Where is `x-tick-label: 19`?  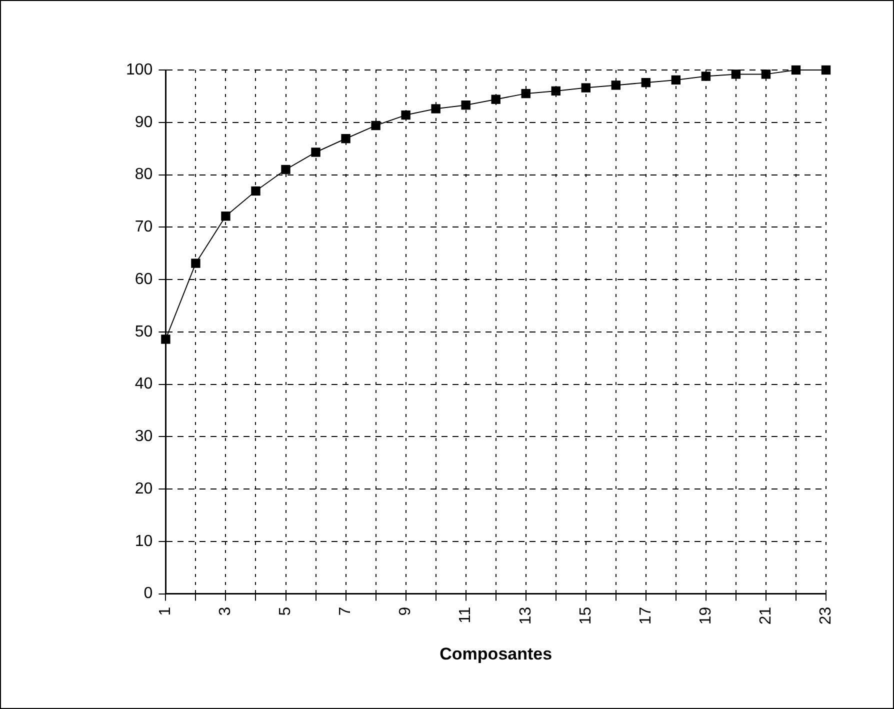
x-tick-label: 19 is located at coordinates (705, 615).